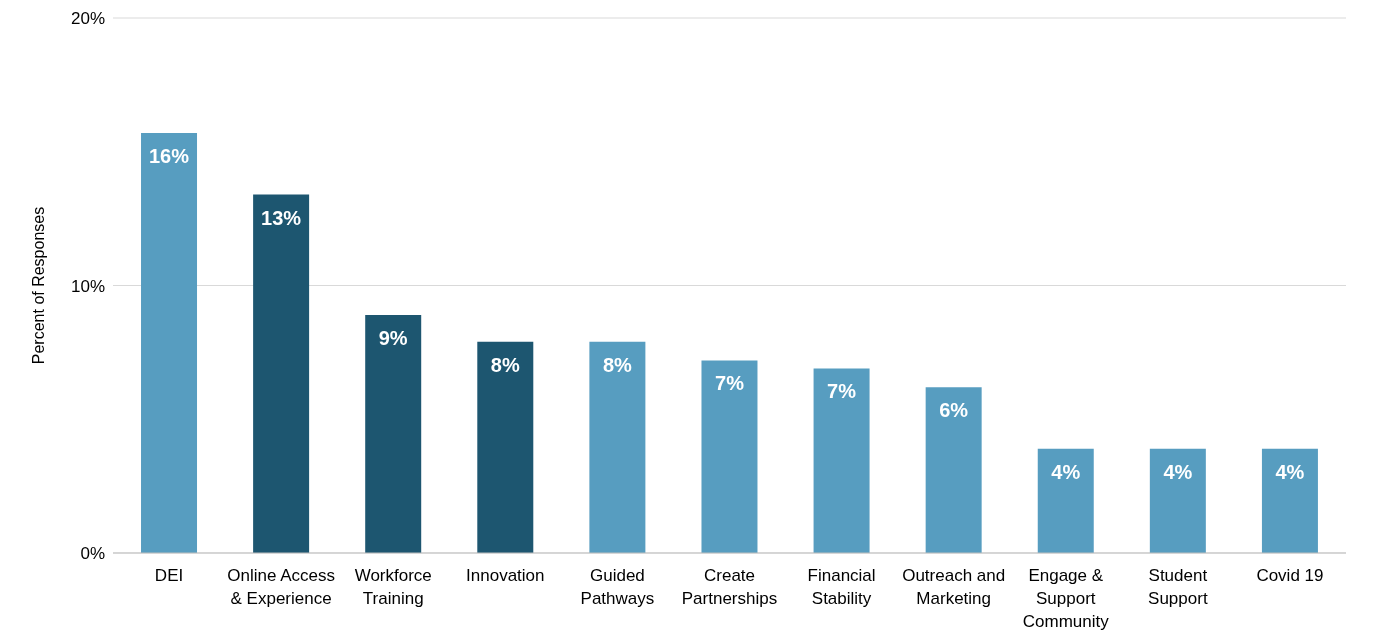 Image resolution: width=1374 pixels, height=641 pixels. I want to click on data-label: 6%, so click(954, 410).